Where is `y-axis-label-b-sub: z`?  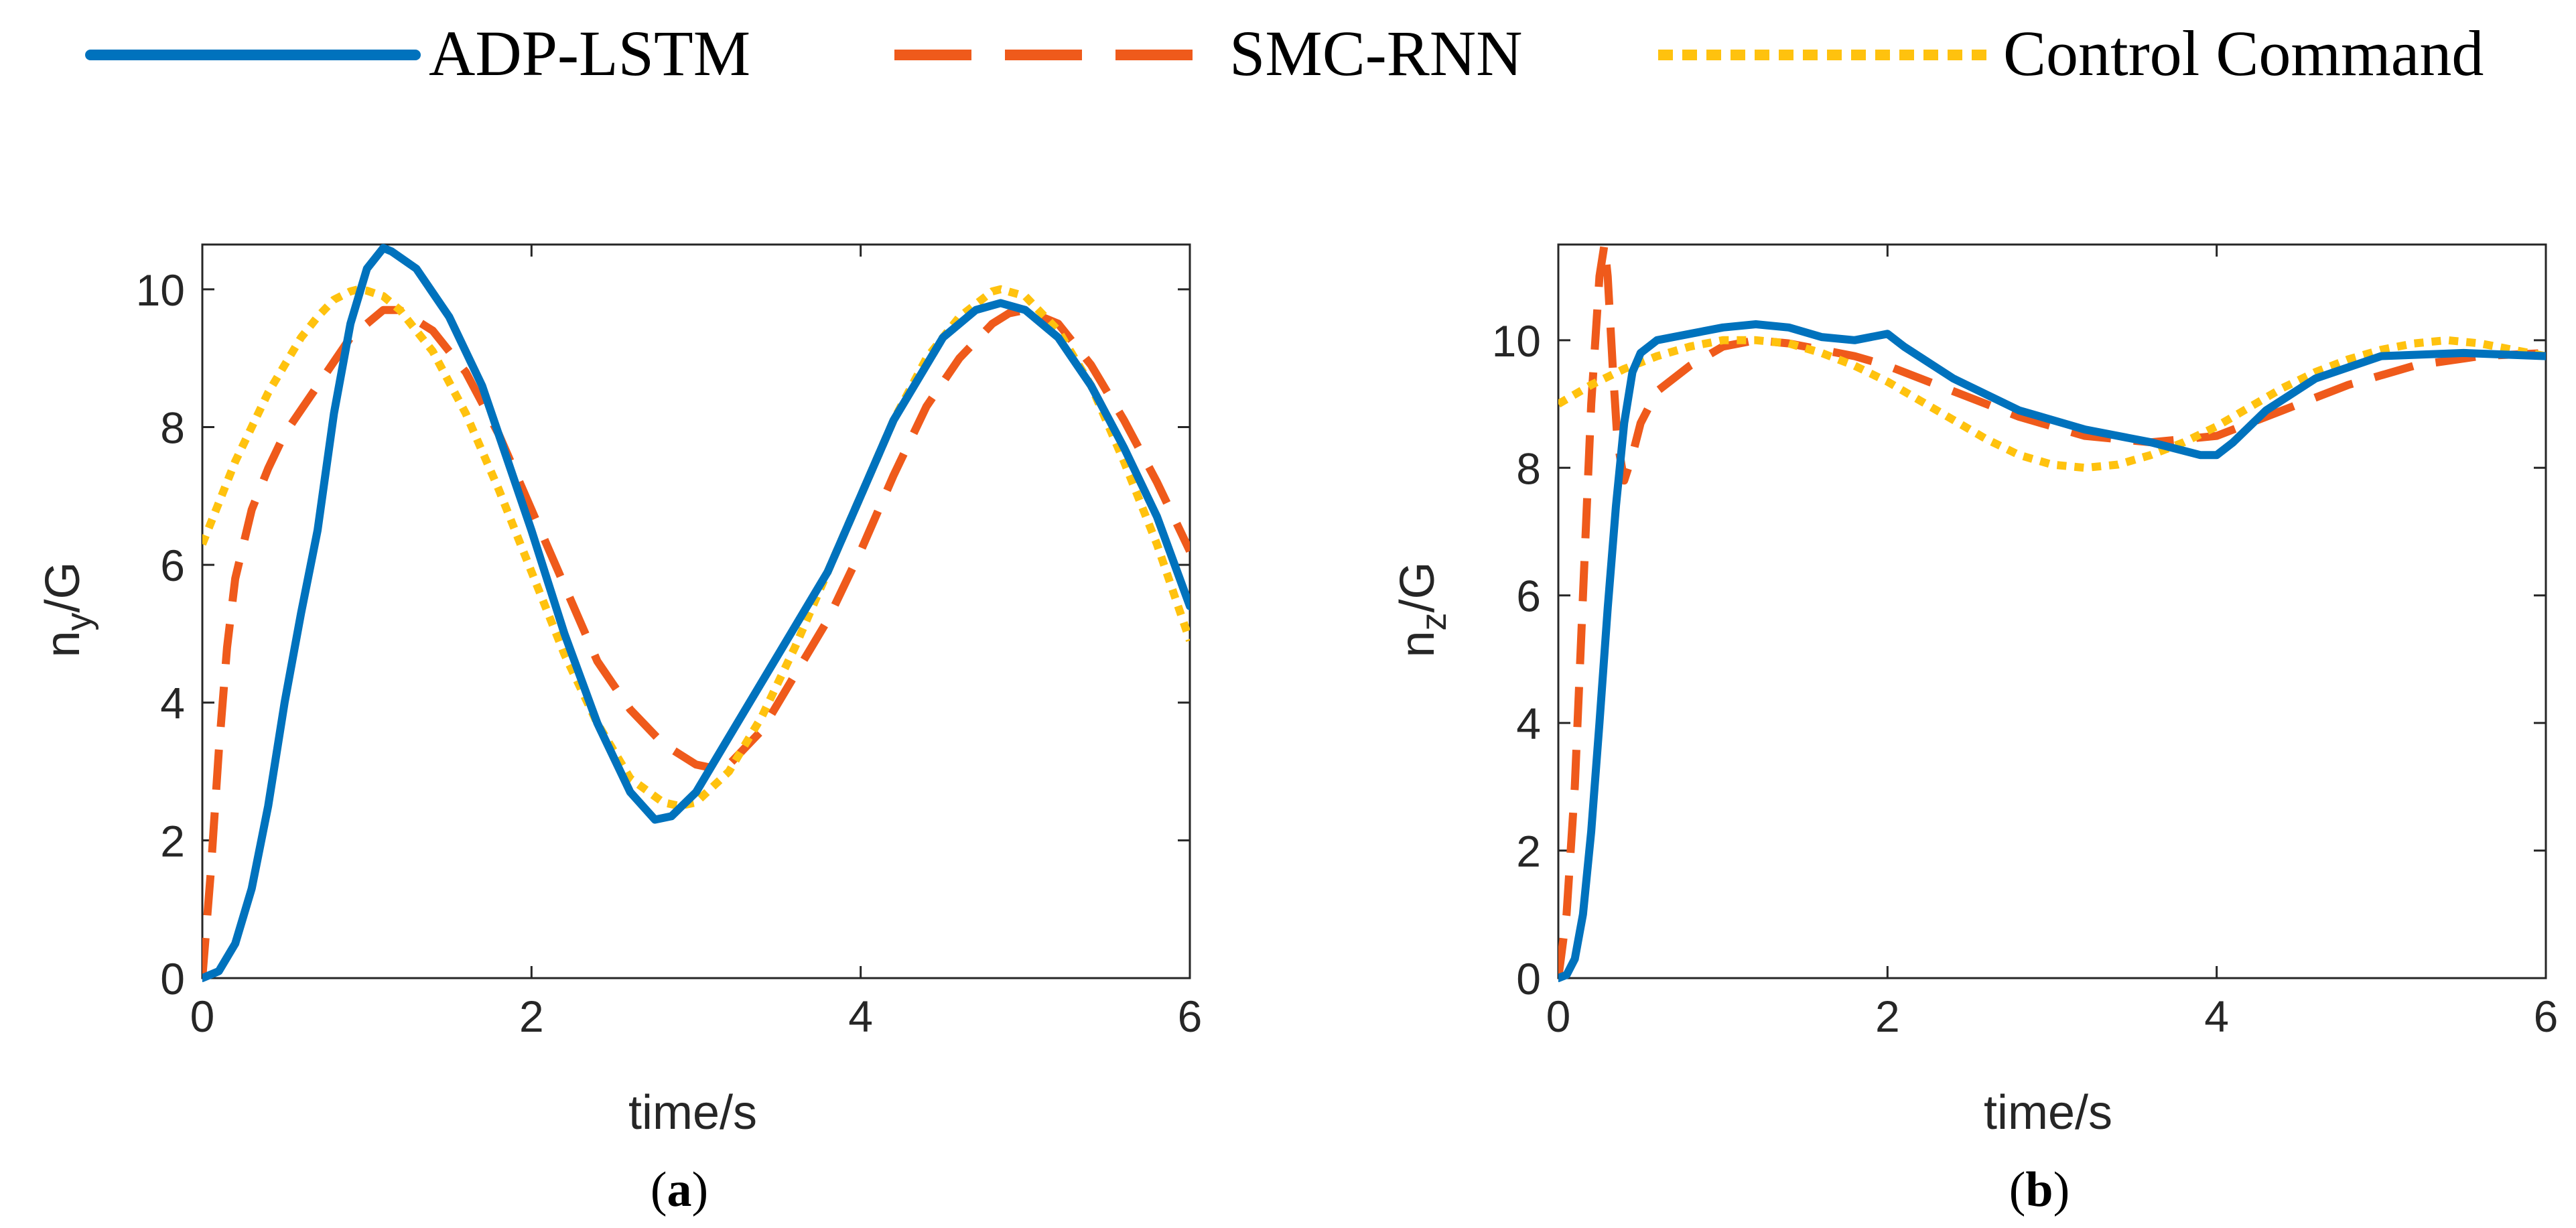 y-axis-label-b-sub: z is located at coordinates (1434, 621).